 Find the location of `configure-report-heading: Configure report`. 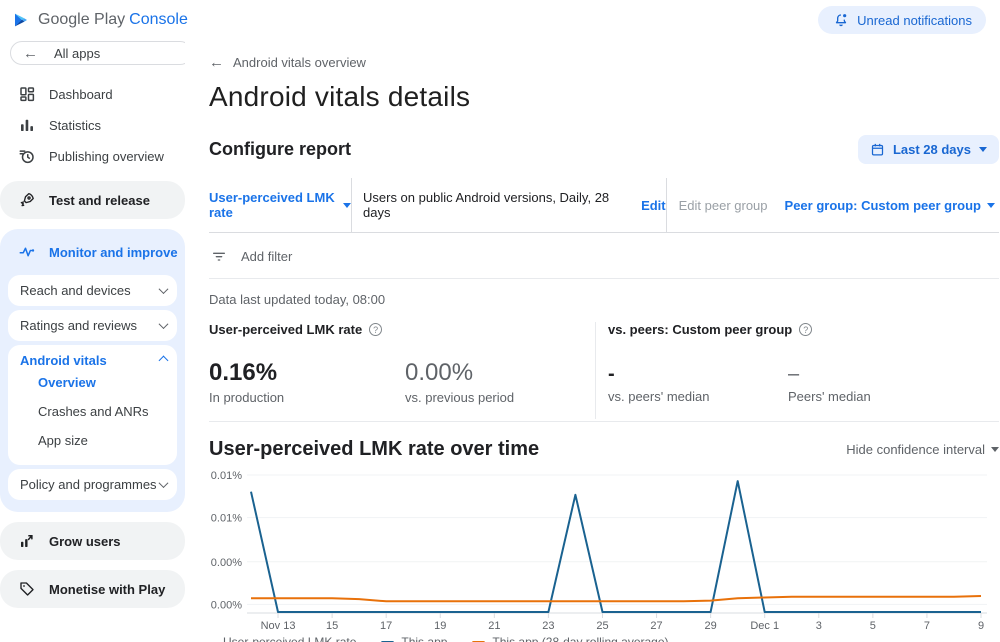

configure-report-heading: Configure report is located at coordinates (280, 149).